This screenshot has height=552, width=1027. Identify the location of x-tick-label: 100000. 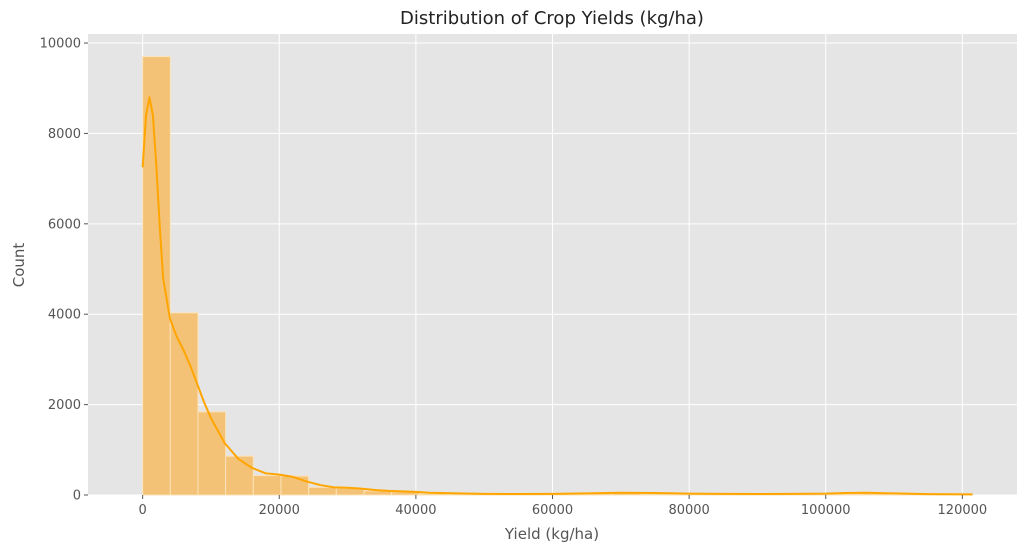
(826, 510).